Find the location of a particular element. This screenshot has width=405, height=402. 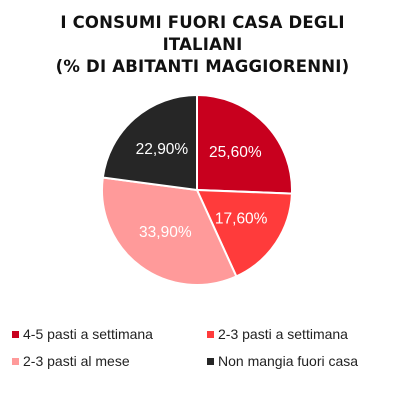

chart-title-line-2: ITALIANI is located at coordinates (202, 44).